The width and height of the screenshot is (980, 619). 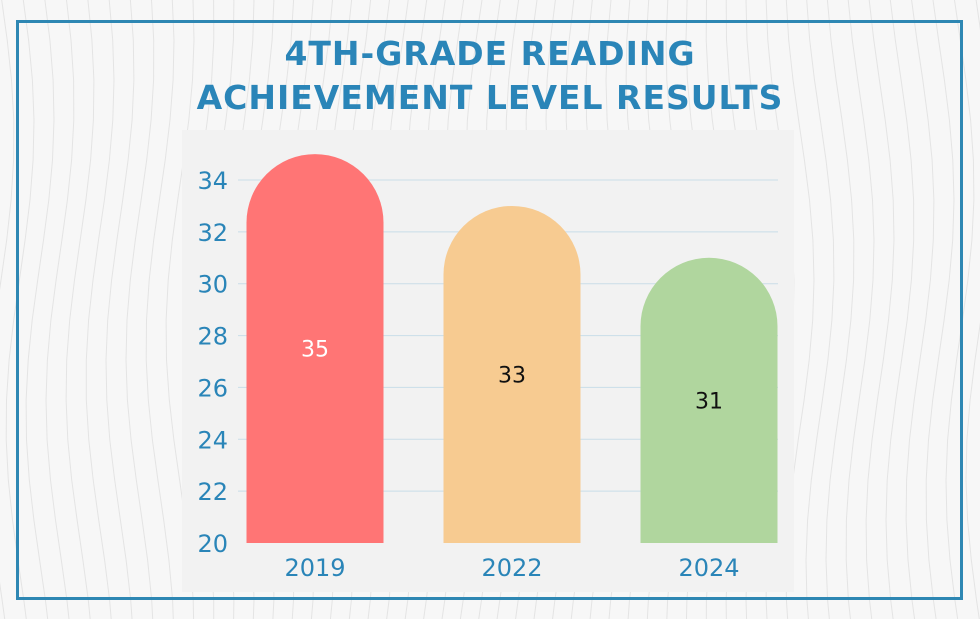 What do you see at coordinates (212, 388) in the screenshot?
I see `y-tick-label: 26` at bounding box center [212, 388].